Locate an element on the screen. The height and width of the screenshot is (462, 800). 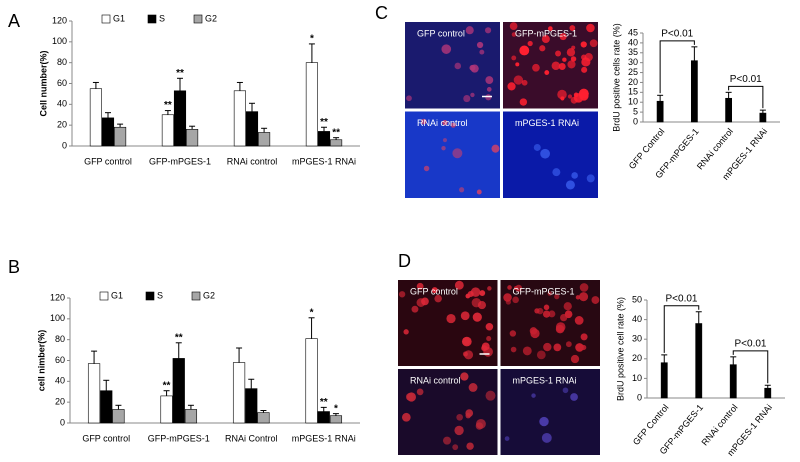
legend-label: G2 is located at coordinates (211, 18).